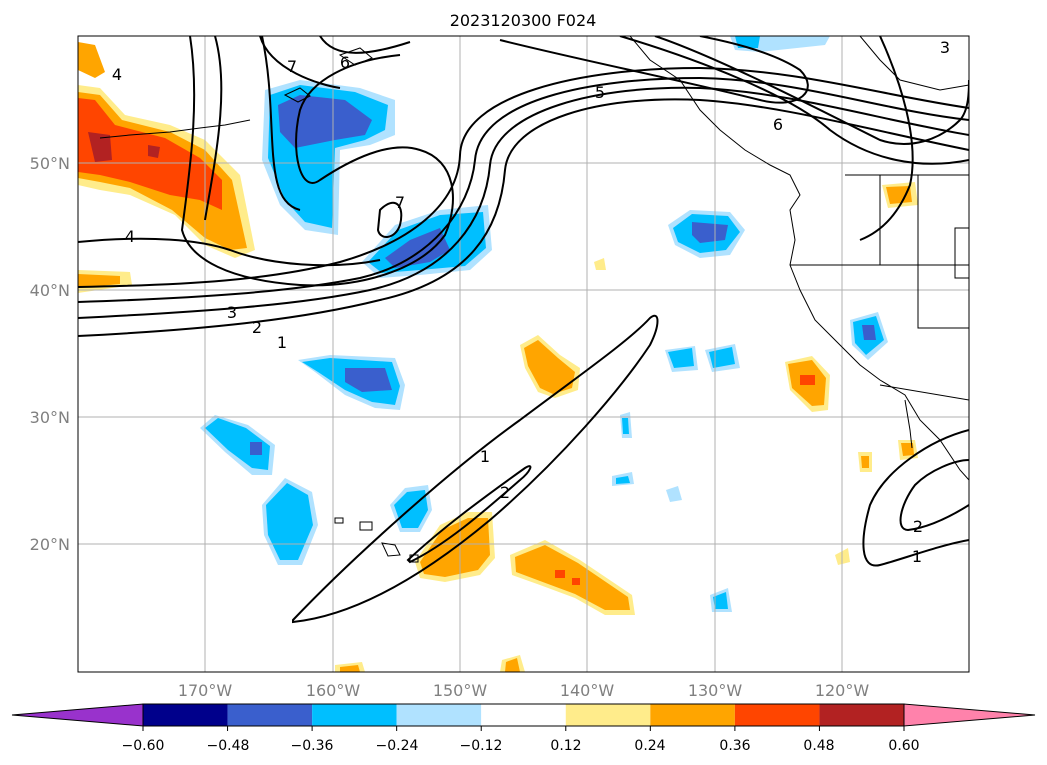 Image resolution: width=1047 pixels, height=765 pixels. Describe the element at coordinates (143, 746) in the screenshot. I see `colorbar-tick-label: −0.60` at that location.